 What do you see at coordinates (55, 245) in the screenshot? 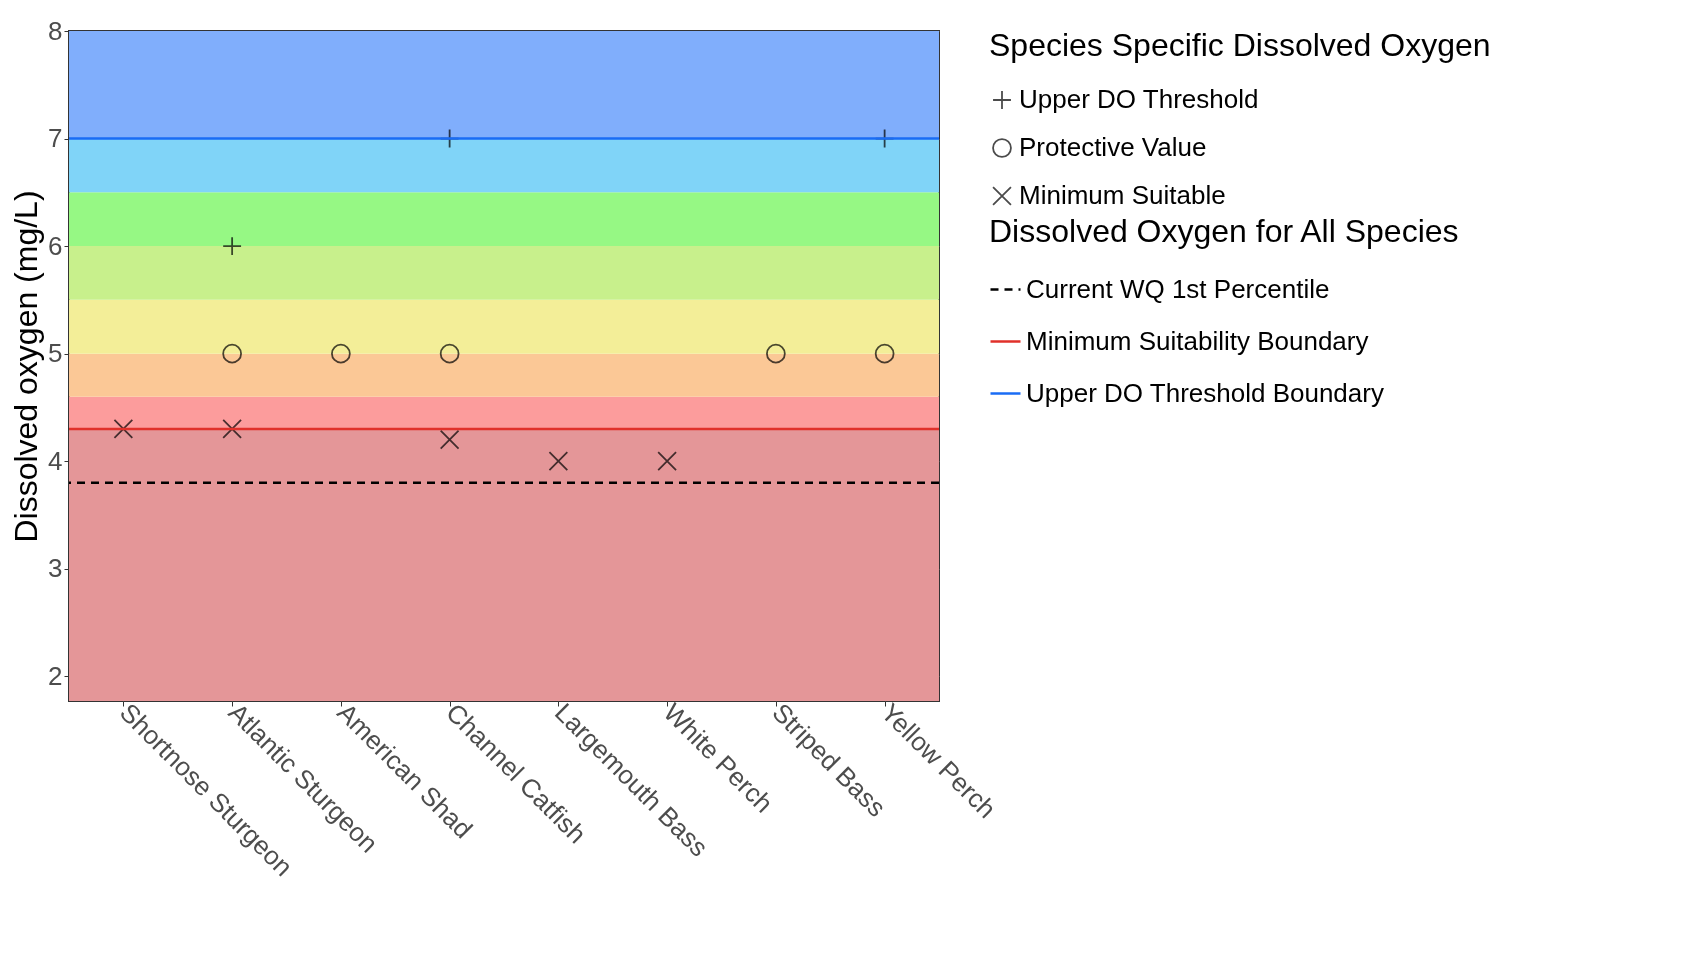
I see `y-tick-label: 6` at bounding box center [55, 245].